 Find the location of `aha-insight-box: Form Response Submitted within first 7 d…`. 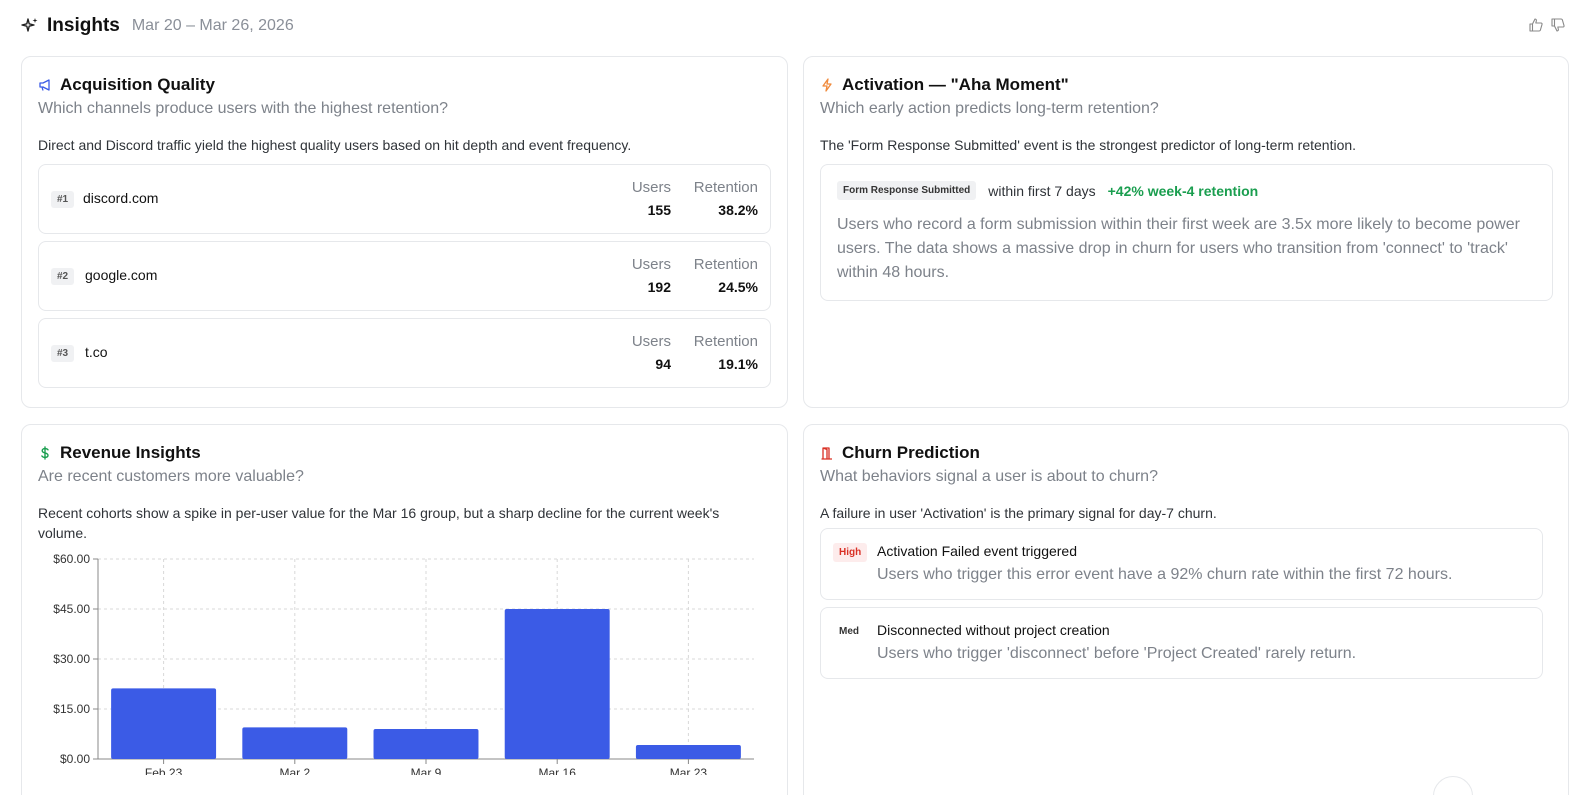

aha-insight-box: Form Response Submitted within first 7 d… is located at coordinates (1186, 232).